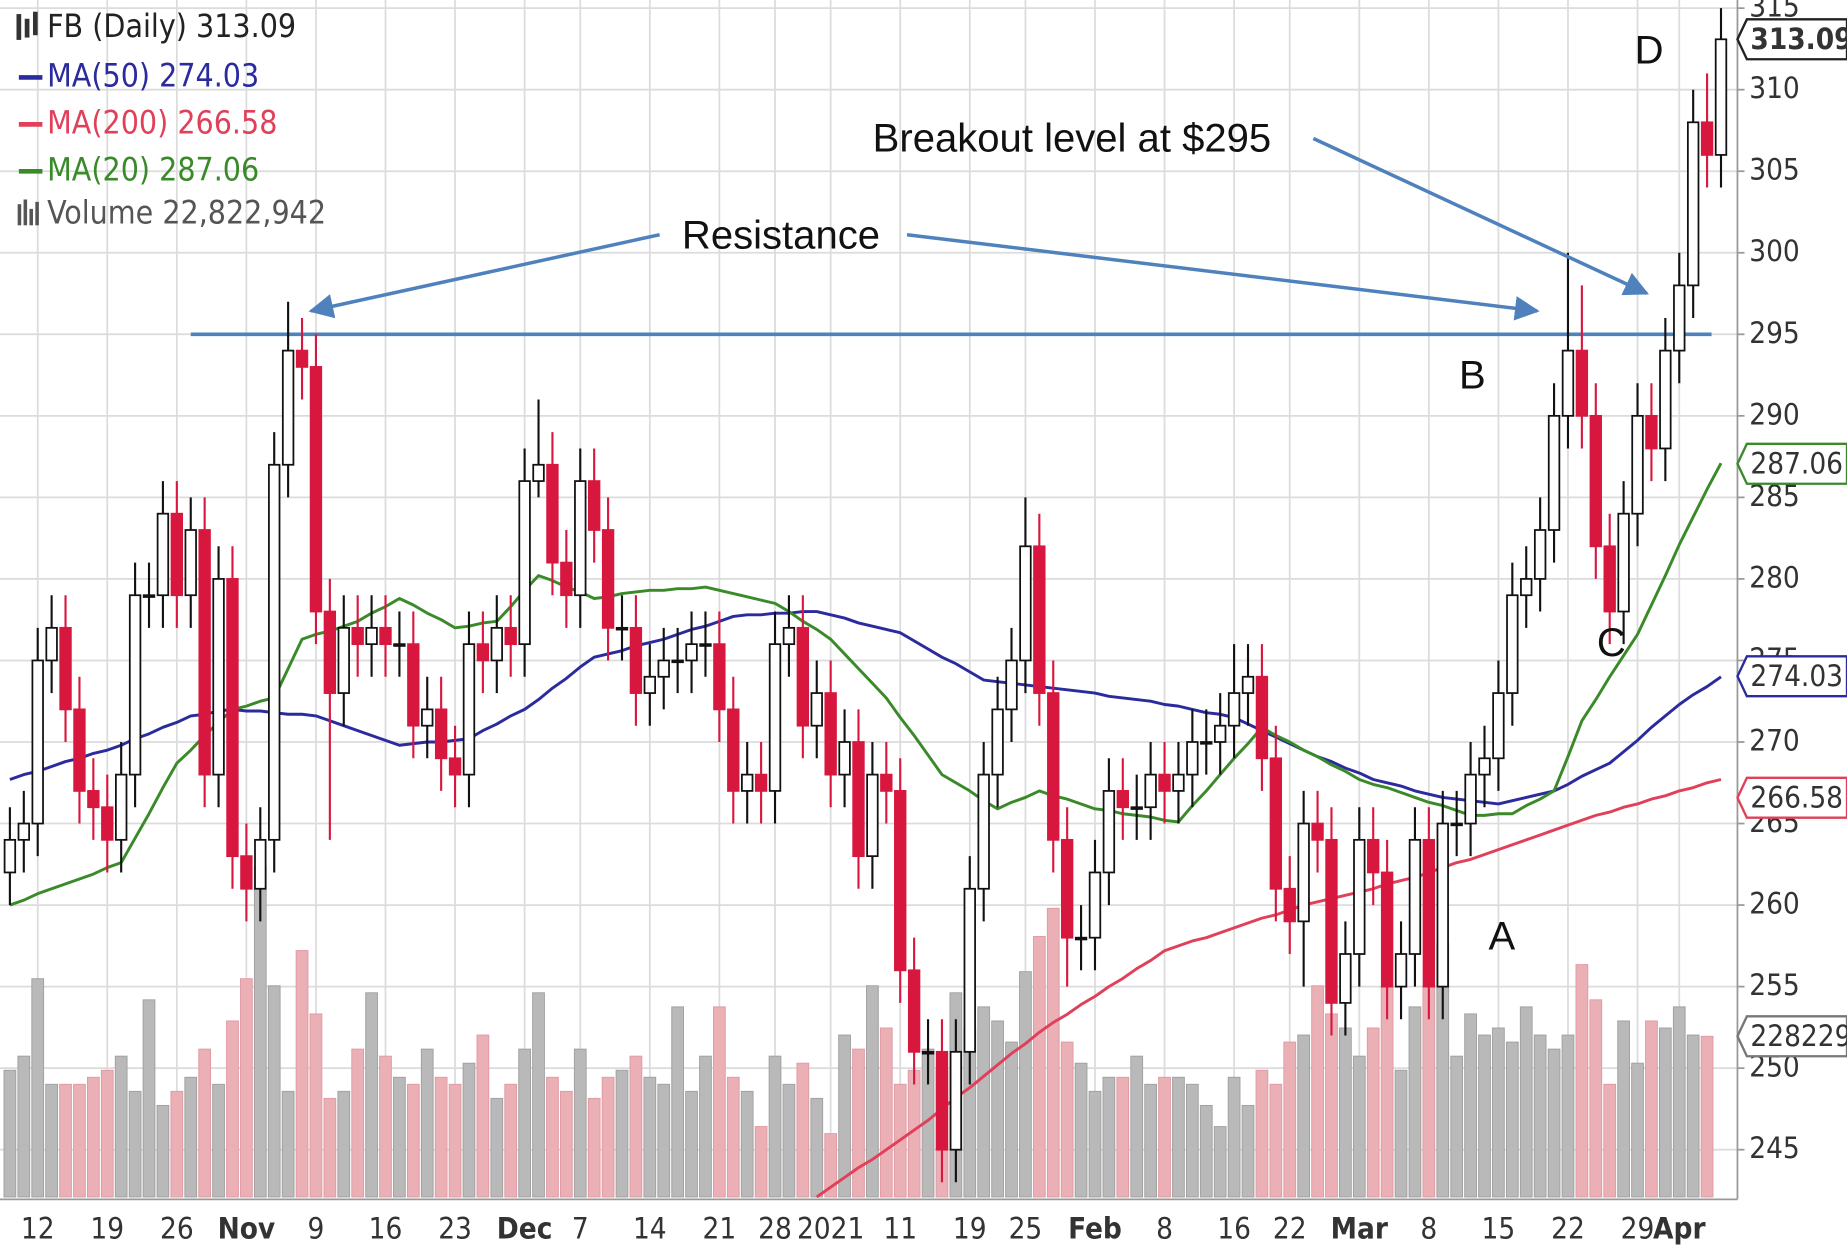 The width and height of the screenshot is (1847, 1258). What do you see at coordinates (37, 213) in the screenshot?
I see `icon` at bounding box center [37, 213].